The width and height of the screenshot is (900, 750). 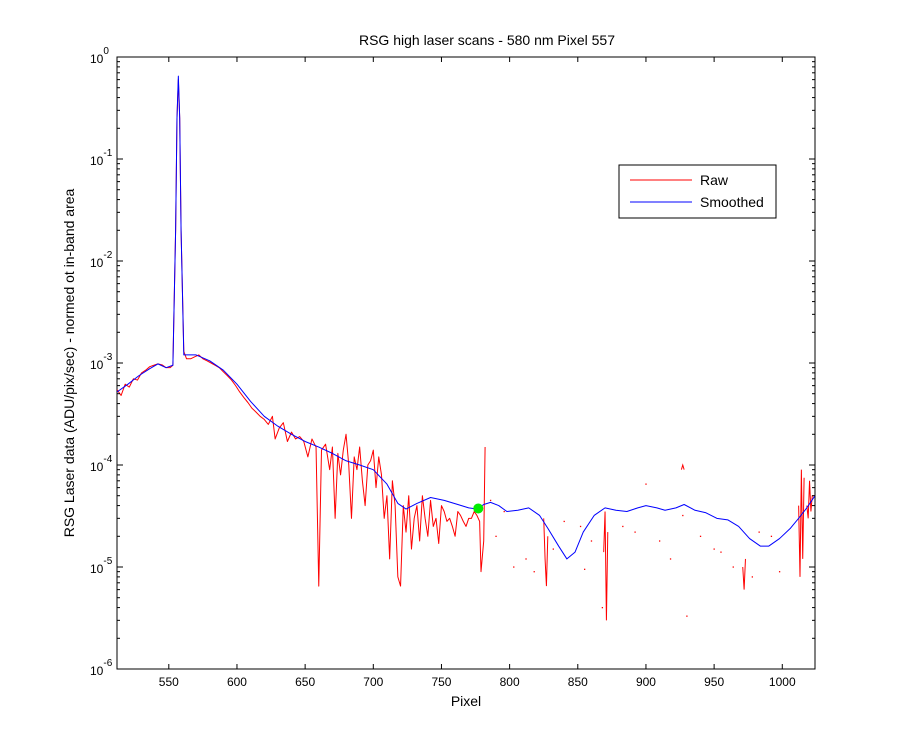 What do you see at coordinates (101, 158) in the screenshot?
I see `y-tick-label: 10⁻¹` at bounding box center [101, 158].